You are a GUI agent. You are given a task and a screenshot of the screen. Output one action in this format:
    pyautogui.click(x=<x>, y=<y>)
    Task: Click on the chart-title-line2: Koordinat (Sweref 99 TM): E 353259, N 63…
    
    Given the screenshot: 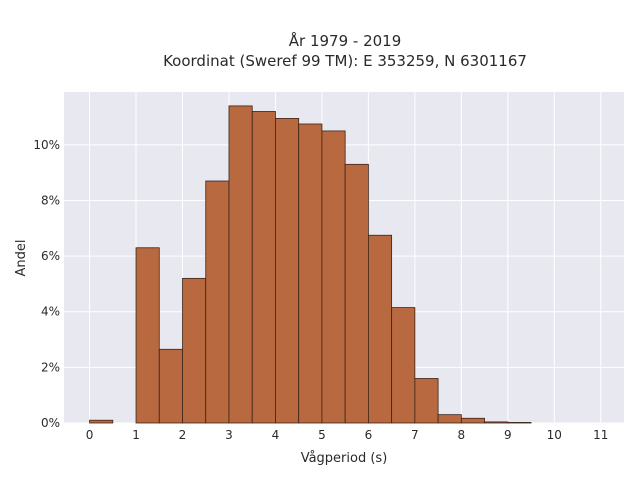 What is the action you would take?
    pyautogui.click(x=345, y=61)
    